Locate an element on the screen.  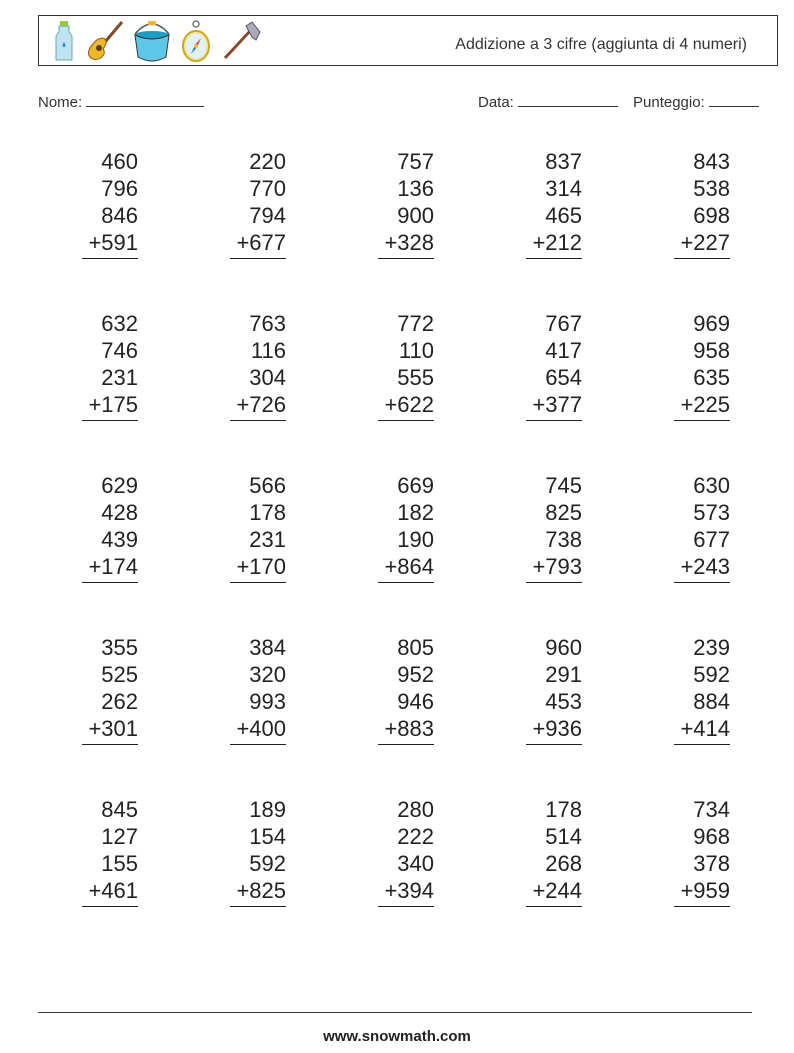
addend-with-plus: +301 is located at coordinates (113, 728).